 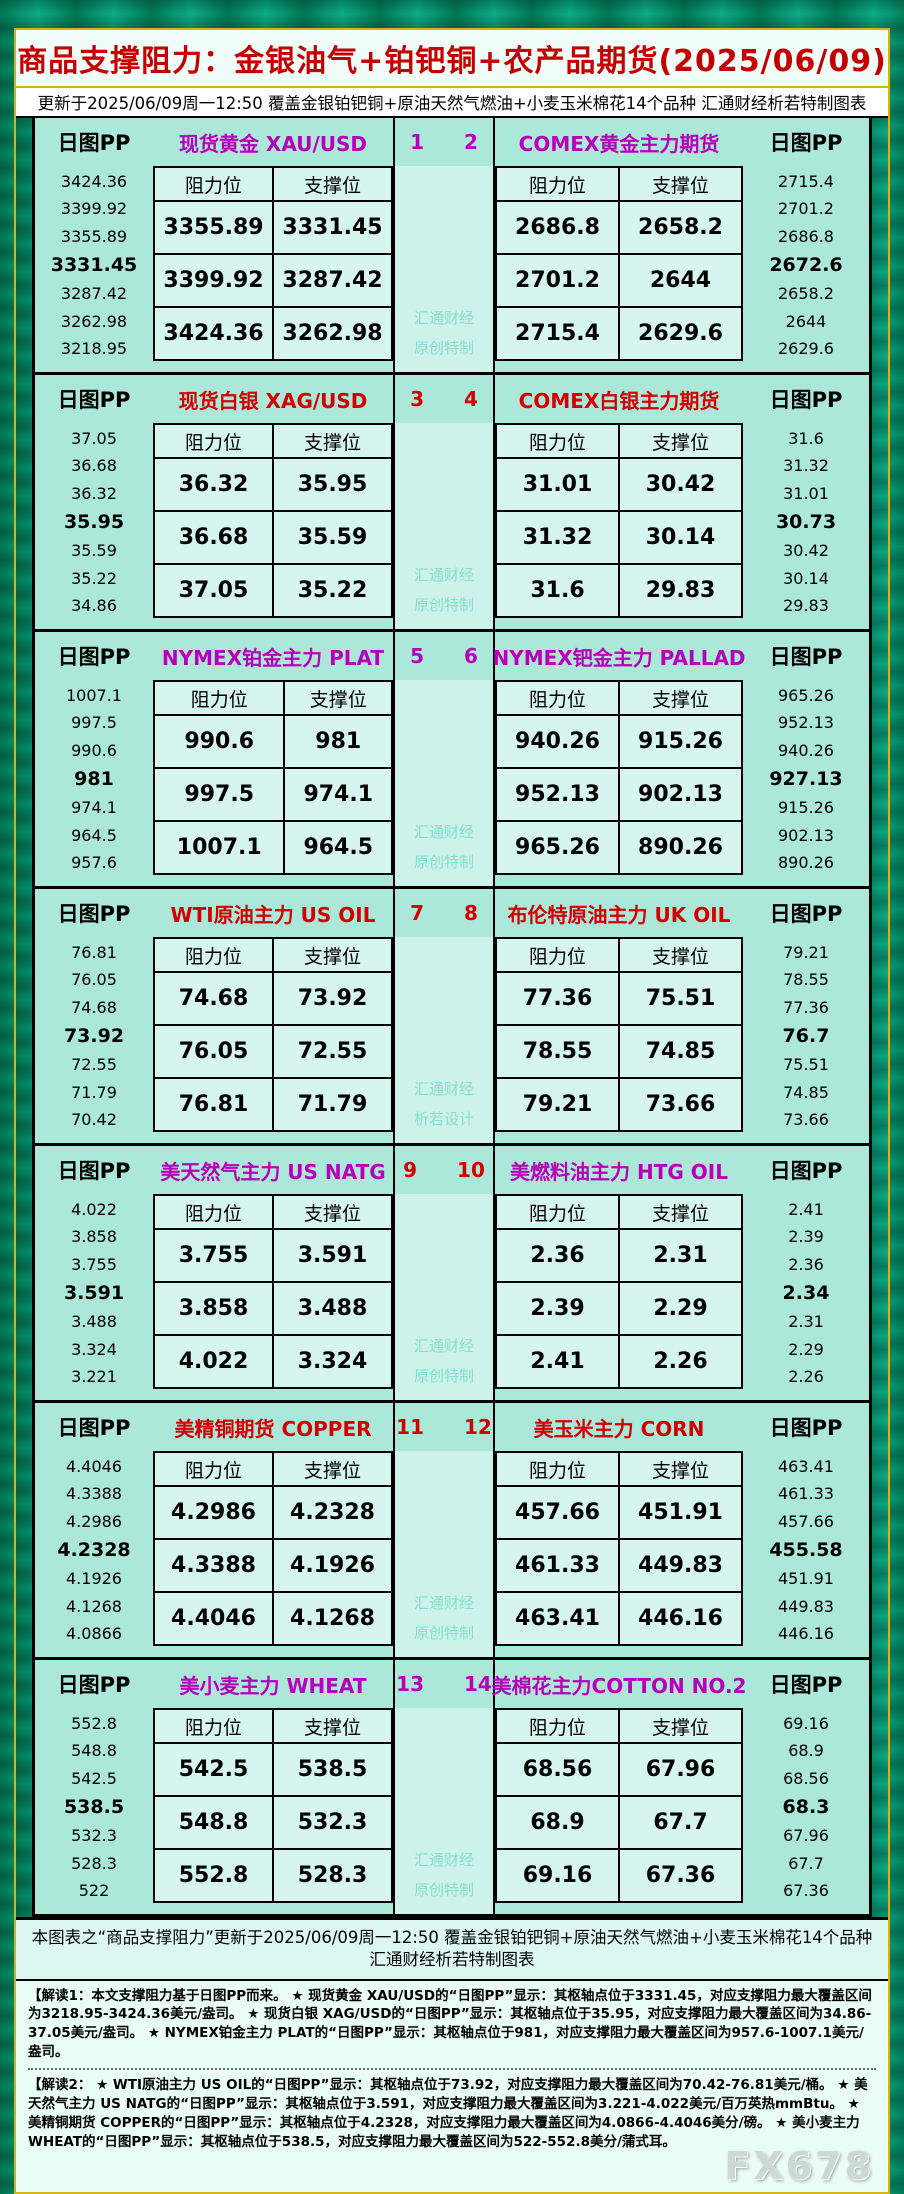 What do you see at coordinates (806, 1292) in the screenshot?
I see `pivot-value-right: 2.34` at bounding box center [806, 1292].